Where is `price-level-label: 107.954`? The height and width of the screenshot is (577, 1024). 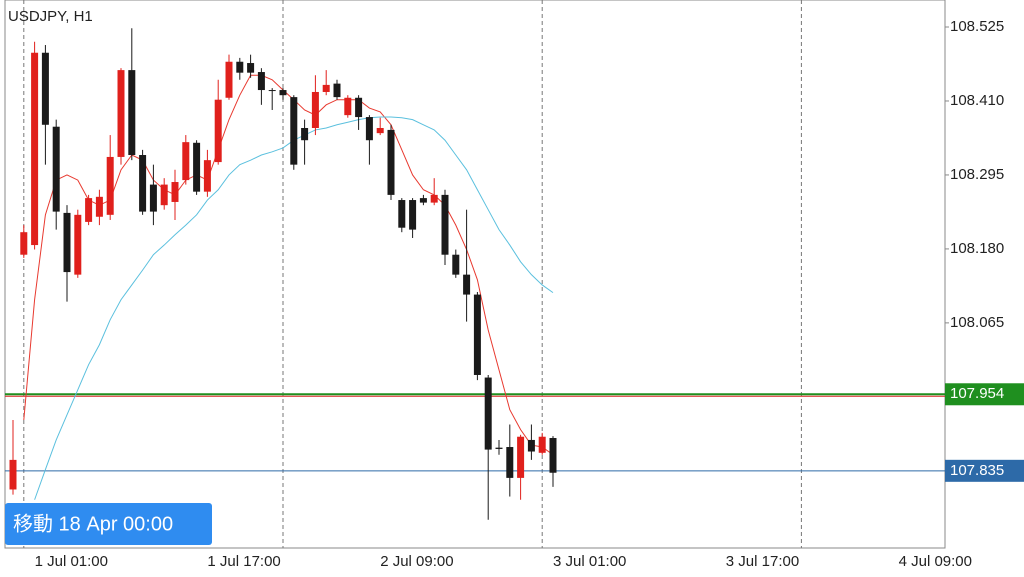 price-level-label: 107.954 is located at coordinates (977, 393).